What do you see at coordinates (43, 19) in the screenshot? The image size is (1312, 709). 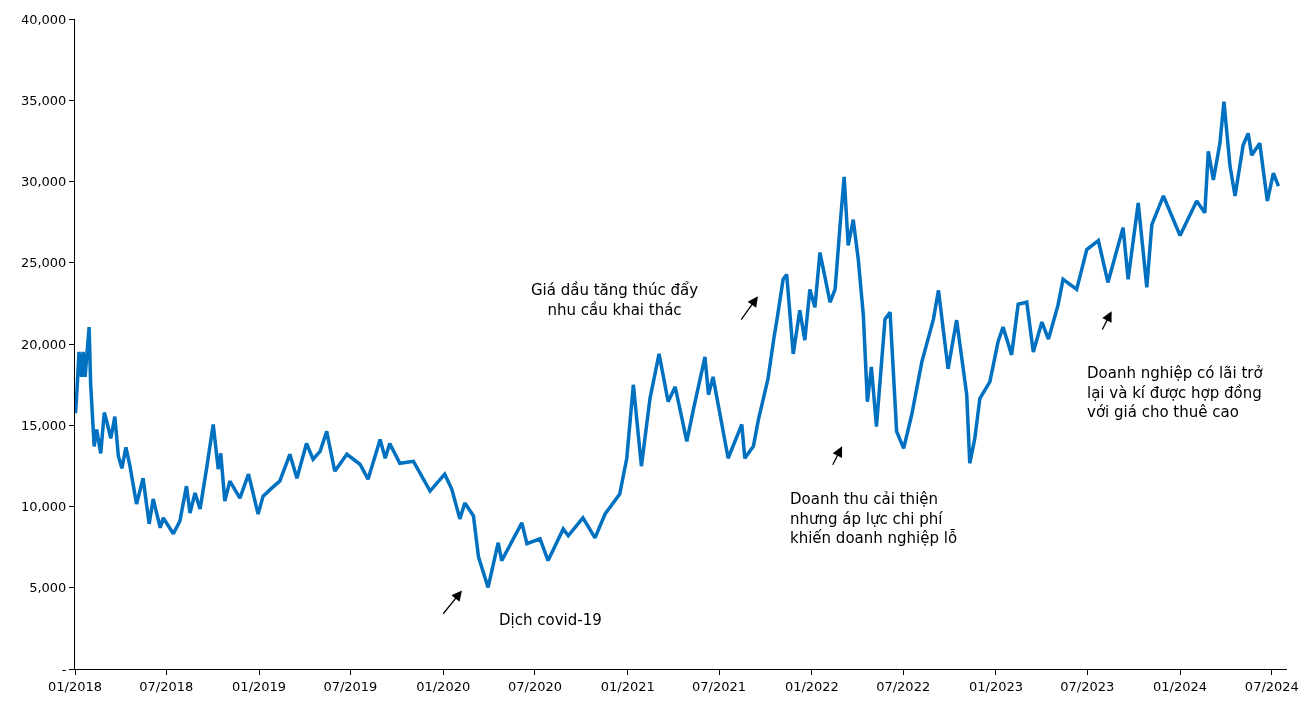 I see `y-tick-label: 40,000` at bounding box center [43, 19].